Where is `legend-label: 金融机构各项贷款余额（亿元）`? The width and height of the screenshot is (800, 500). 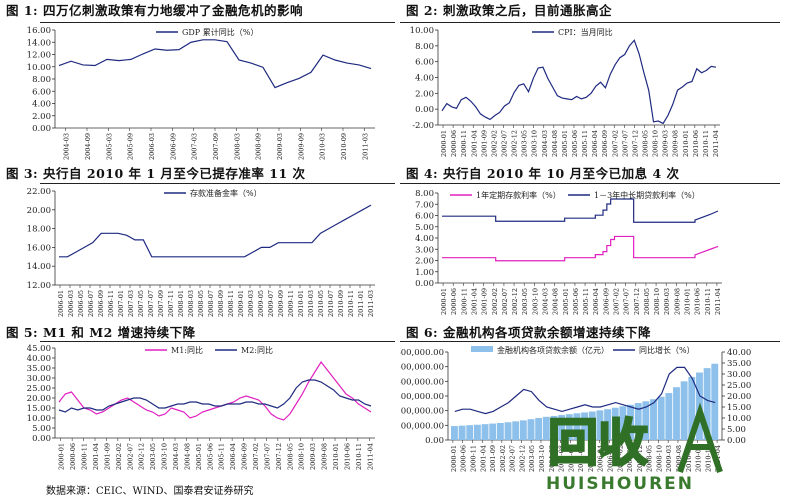
legend-label: 金融机构各项贷款余额（亿元） is located at coordinates (553, 350).